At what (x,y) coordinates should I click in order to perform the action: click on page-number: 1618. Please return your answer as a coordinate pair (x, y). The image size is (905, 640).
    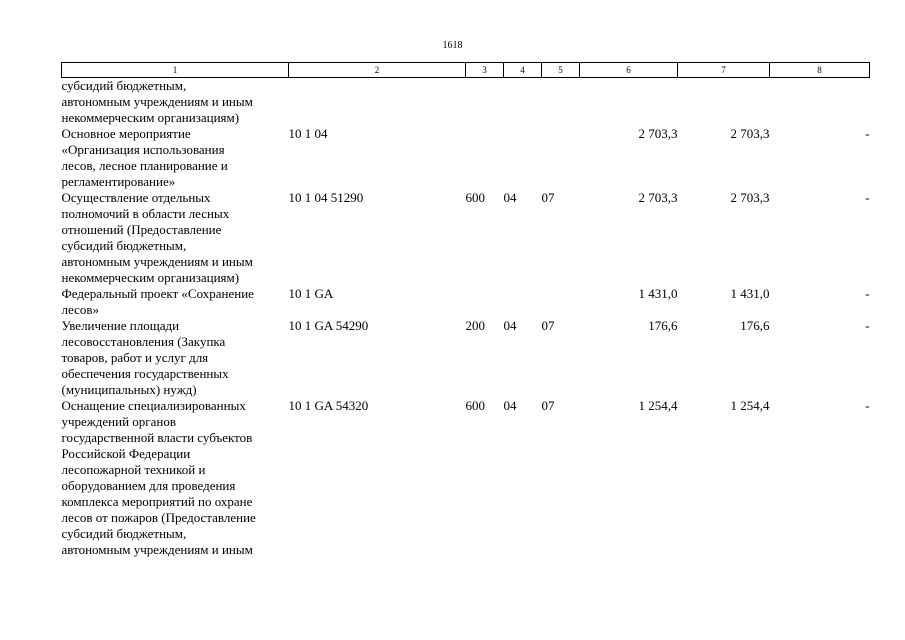
    Looking at the image, I should click on (452, 45).